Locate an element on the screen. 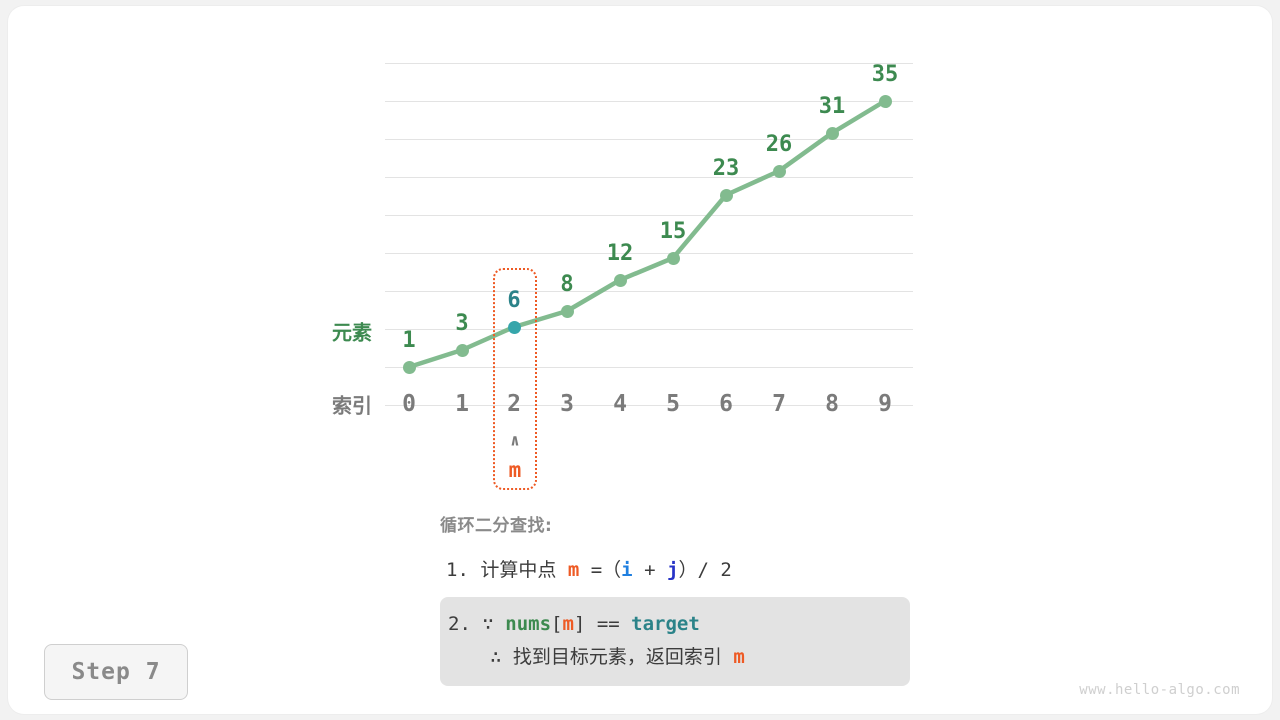  step-2-target: target is located at coordinates (665, 624).